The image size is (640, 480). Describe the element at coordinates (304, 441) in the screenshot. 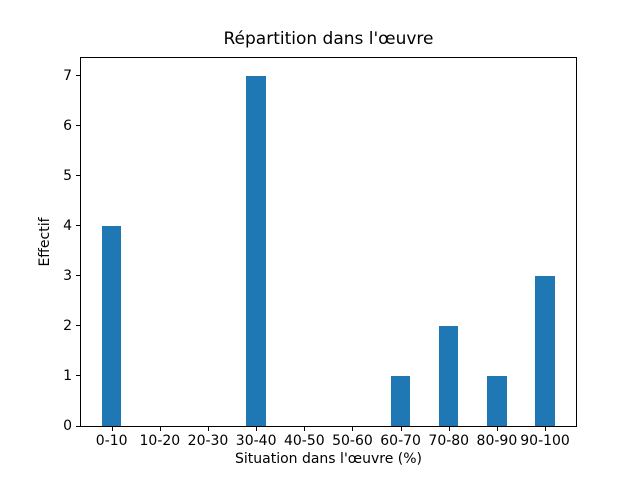

I see `x-tick-label: 40-50` at that location.